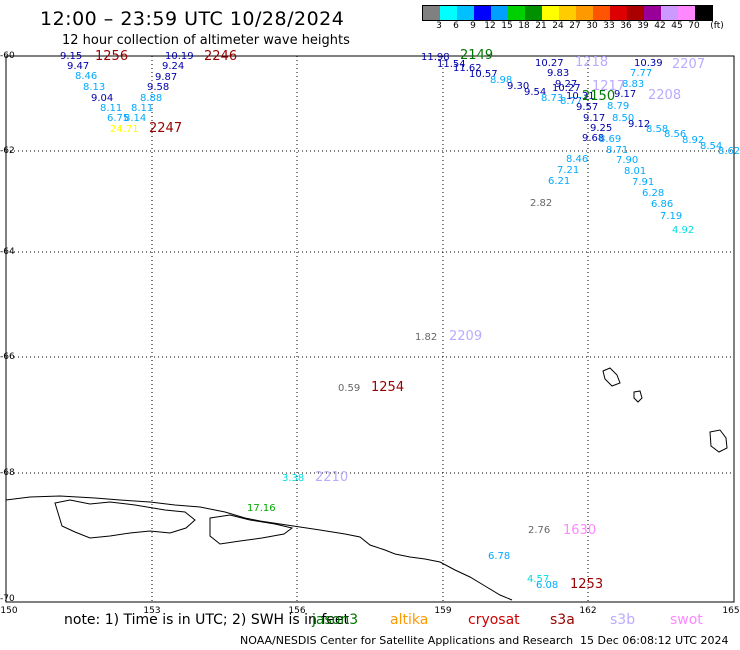 The width and height of the screenshot is (740, 650). I want to click on pass-number-label: 1217, so click(609, 86).